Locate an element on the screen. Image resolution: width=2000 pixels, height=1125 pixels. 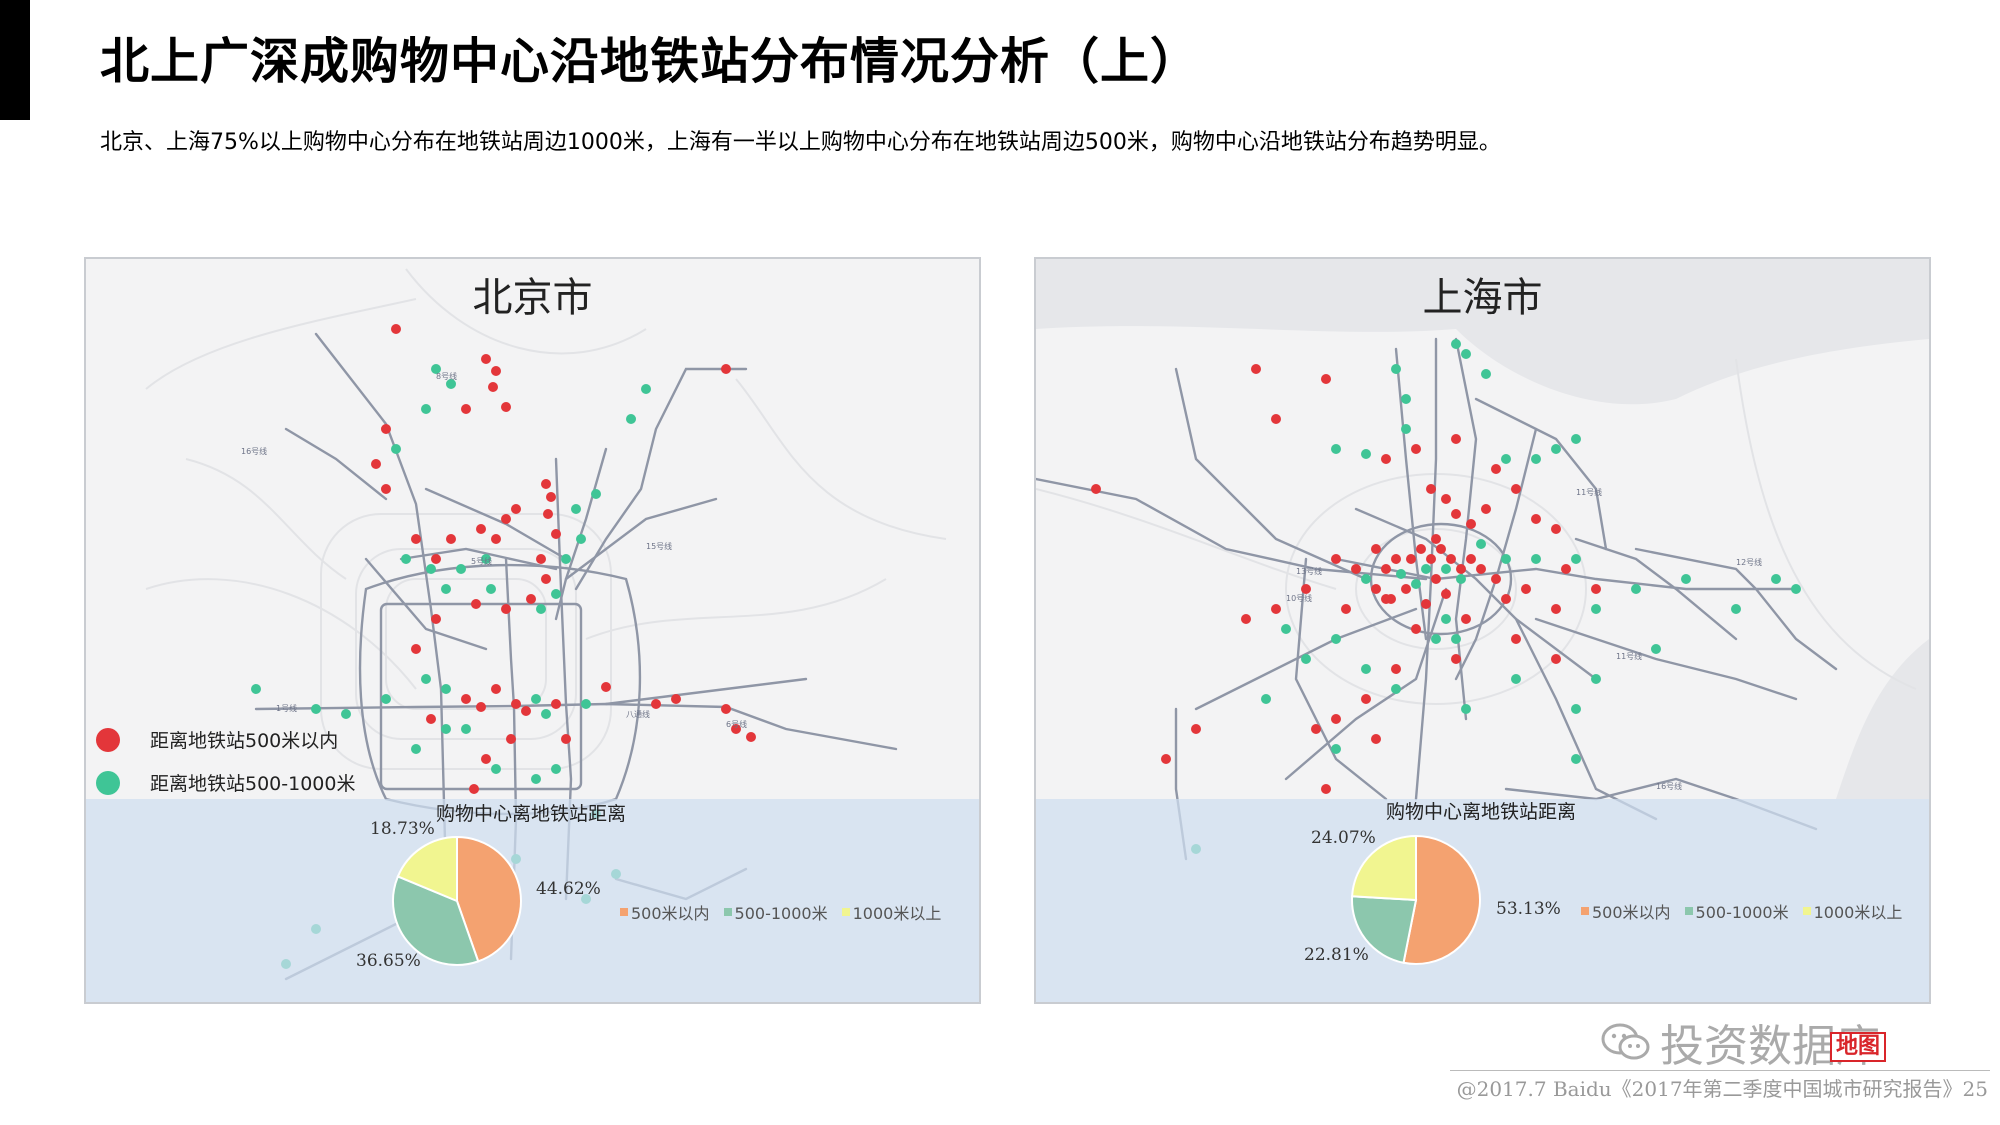
legend-red: 距离地铁站500米以内 is located at coordinates (225, 739).